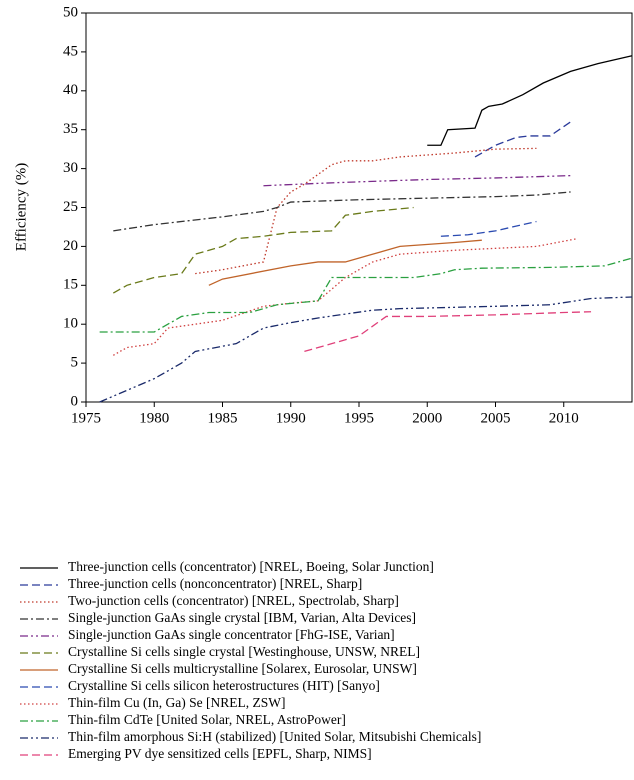 Image resolution: width=634 pixels, height=780 pixels. Describe the element at coordinates (70, 246) in the screenshot. I see `y-tick-label: 20` at that location.